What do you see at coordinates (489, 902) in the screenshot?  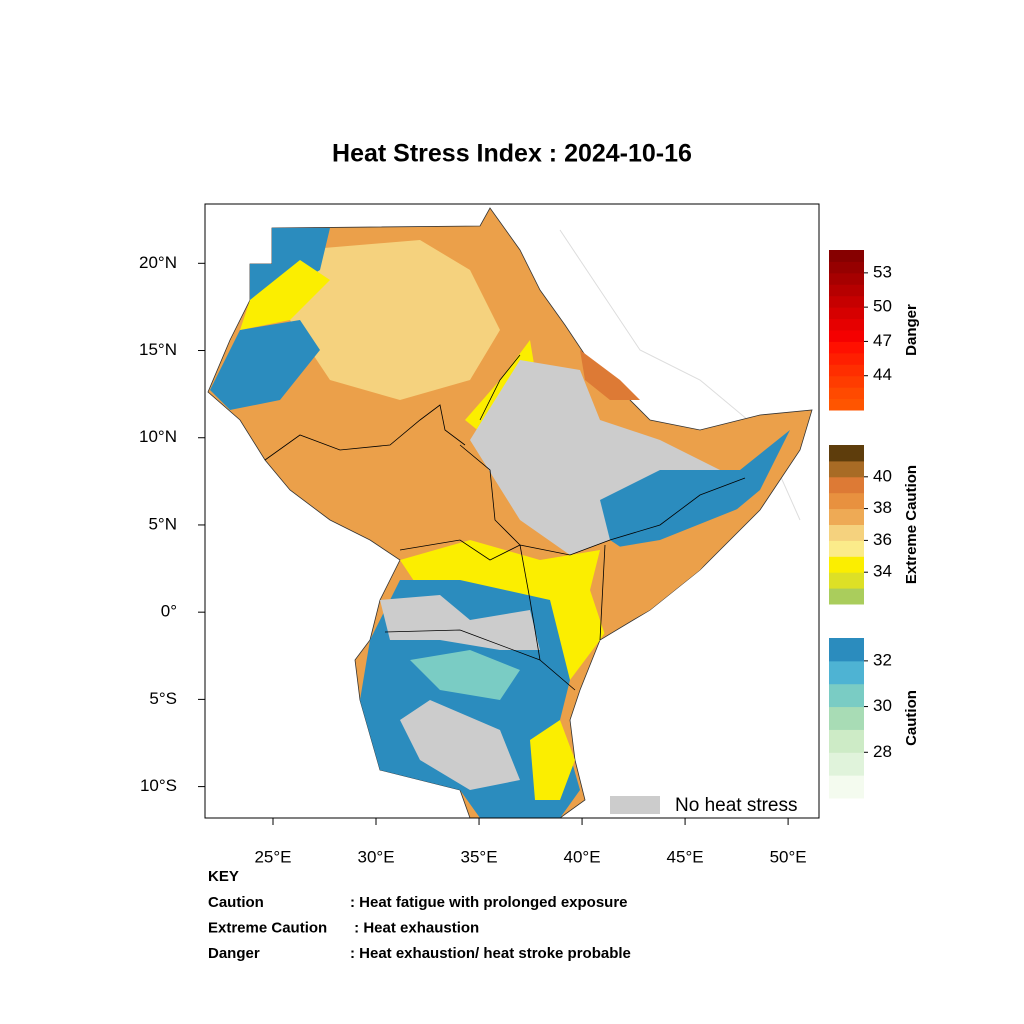 I see `key-desc: : Heat fatigue with prolonged exposure` at bounding box center [489, 902].